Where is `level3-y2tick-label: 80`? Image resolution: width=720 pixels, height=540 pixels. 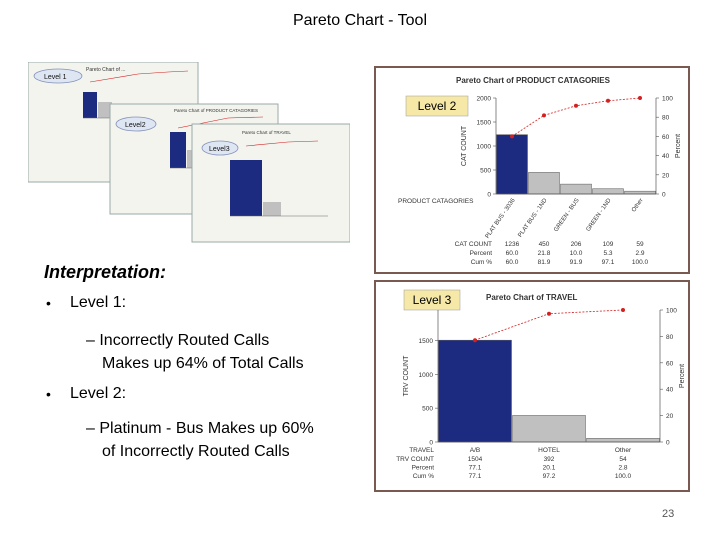 level3-y2tick-label: 80 is located at coordinates (670, 337).